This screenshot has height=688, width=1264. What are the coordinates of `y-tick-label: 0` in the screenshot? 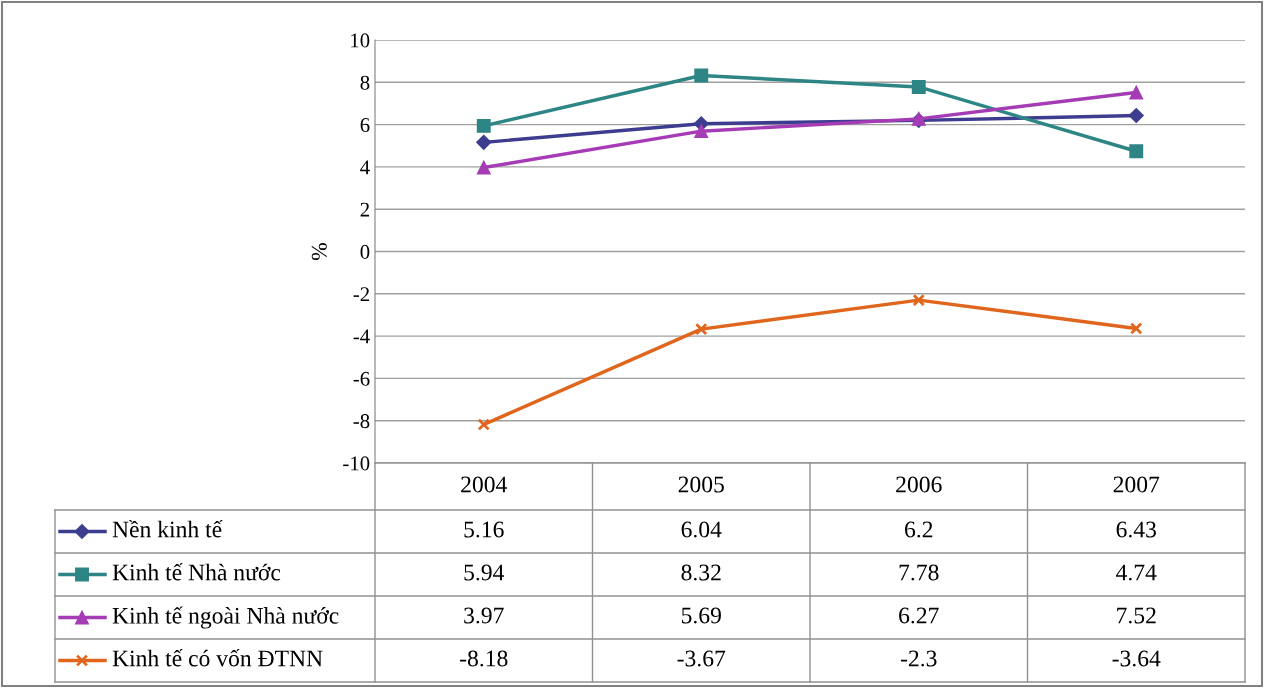 It's located at (365, 251).